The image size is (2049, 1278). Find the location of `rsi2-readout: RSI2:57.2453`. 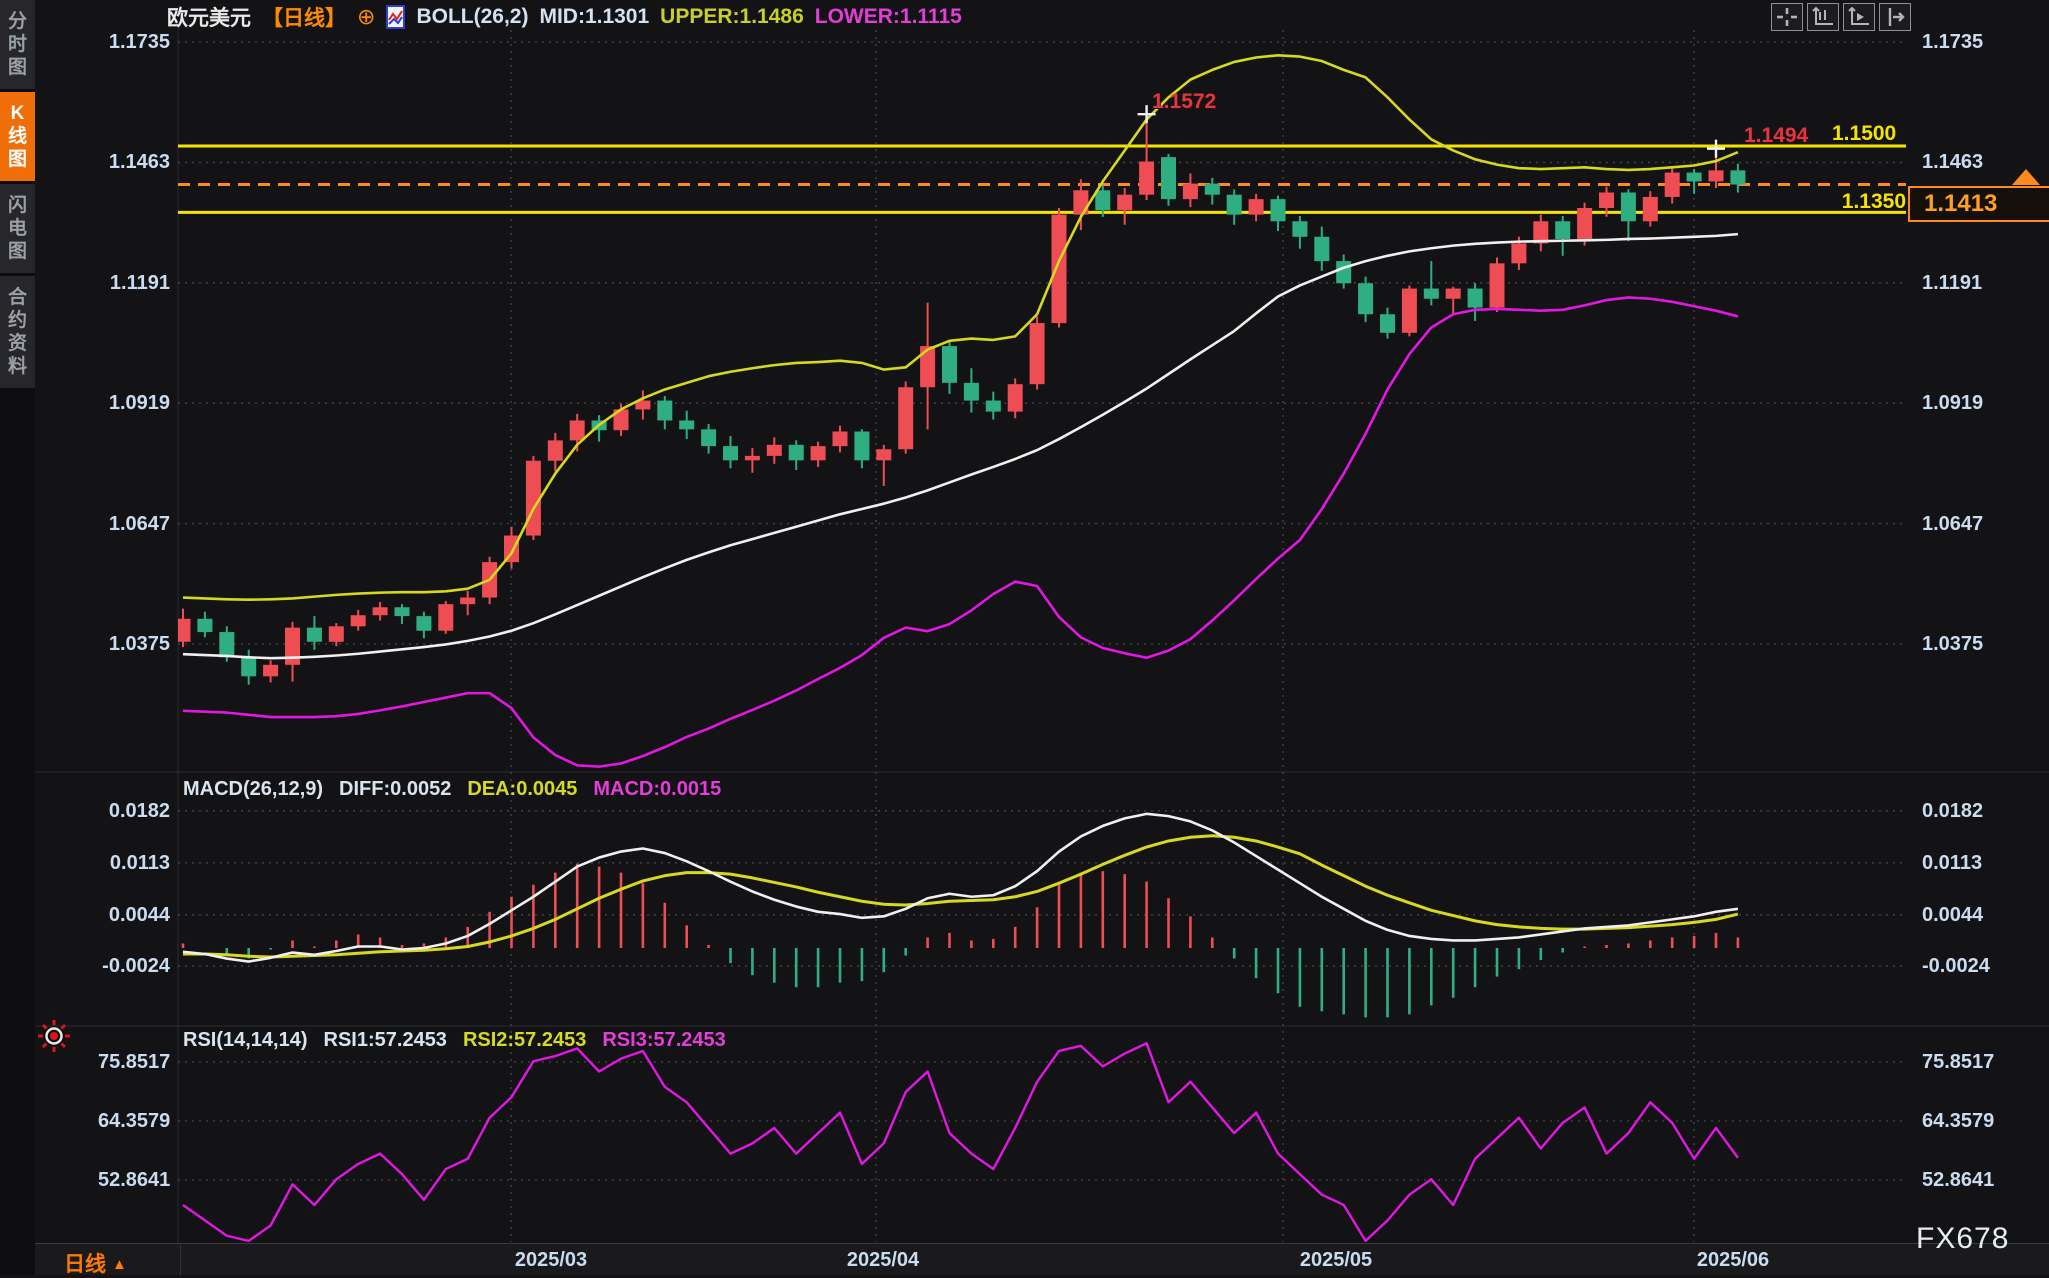

rsi2-readout: RSI2:57.2453 is located at coordinates (524, 1040).